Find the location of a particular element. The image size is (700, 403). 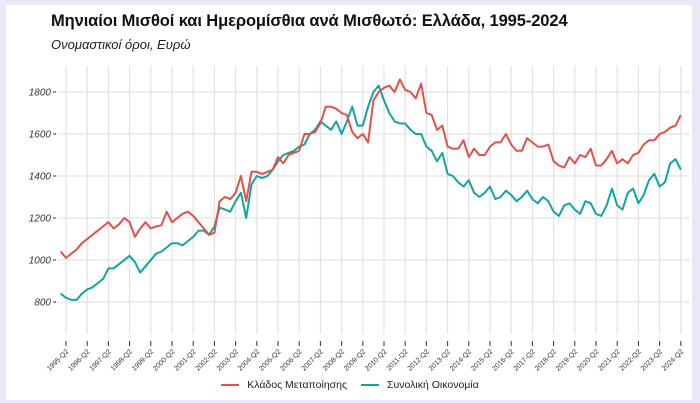

x-tick-label: 1997-Q2 is located at coordinates (101, 360).